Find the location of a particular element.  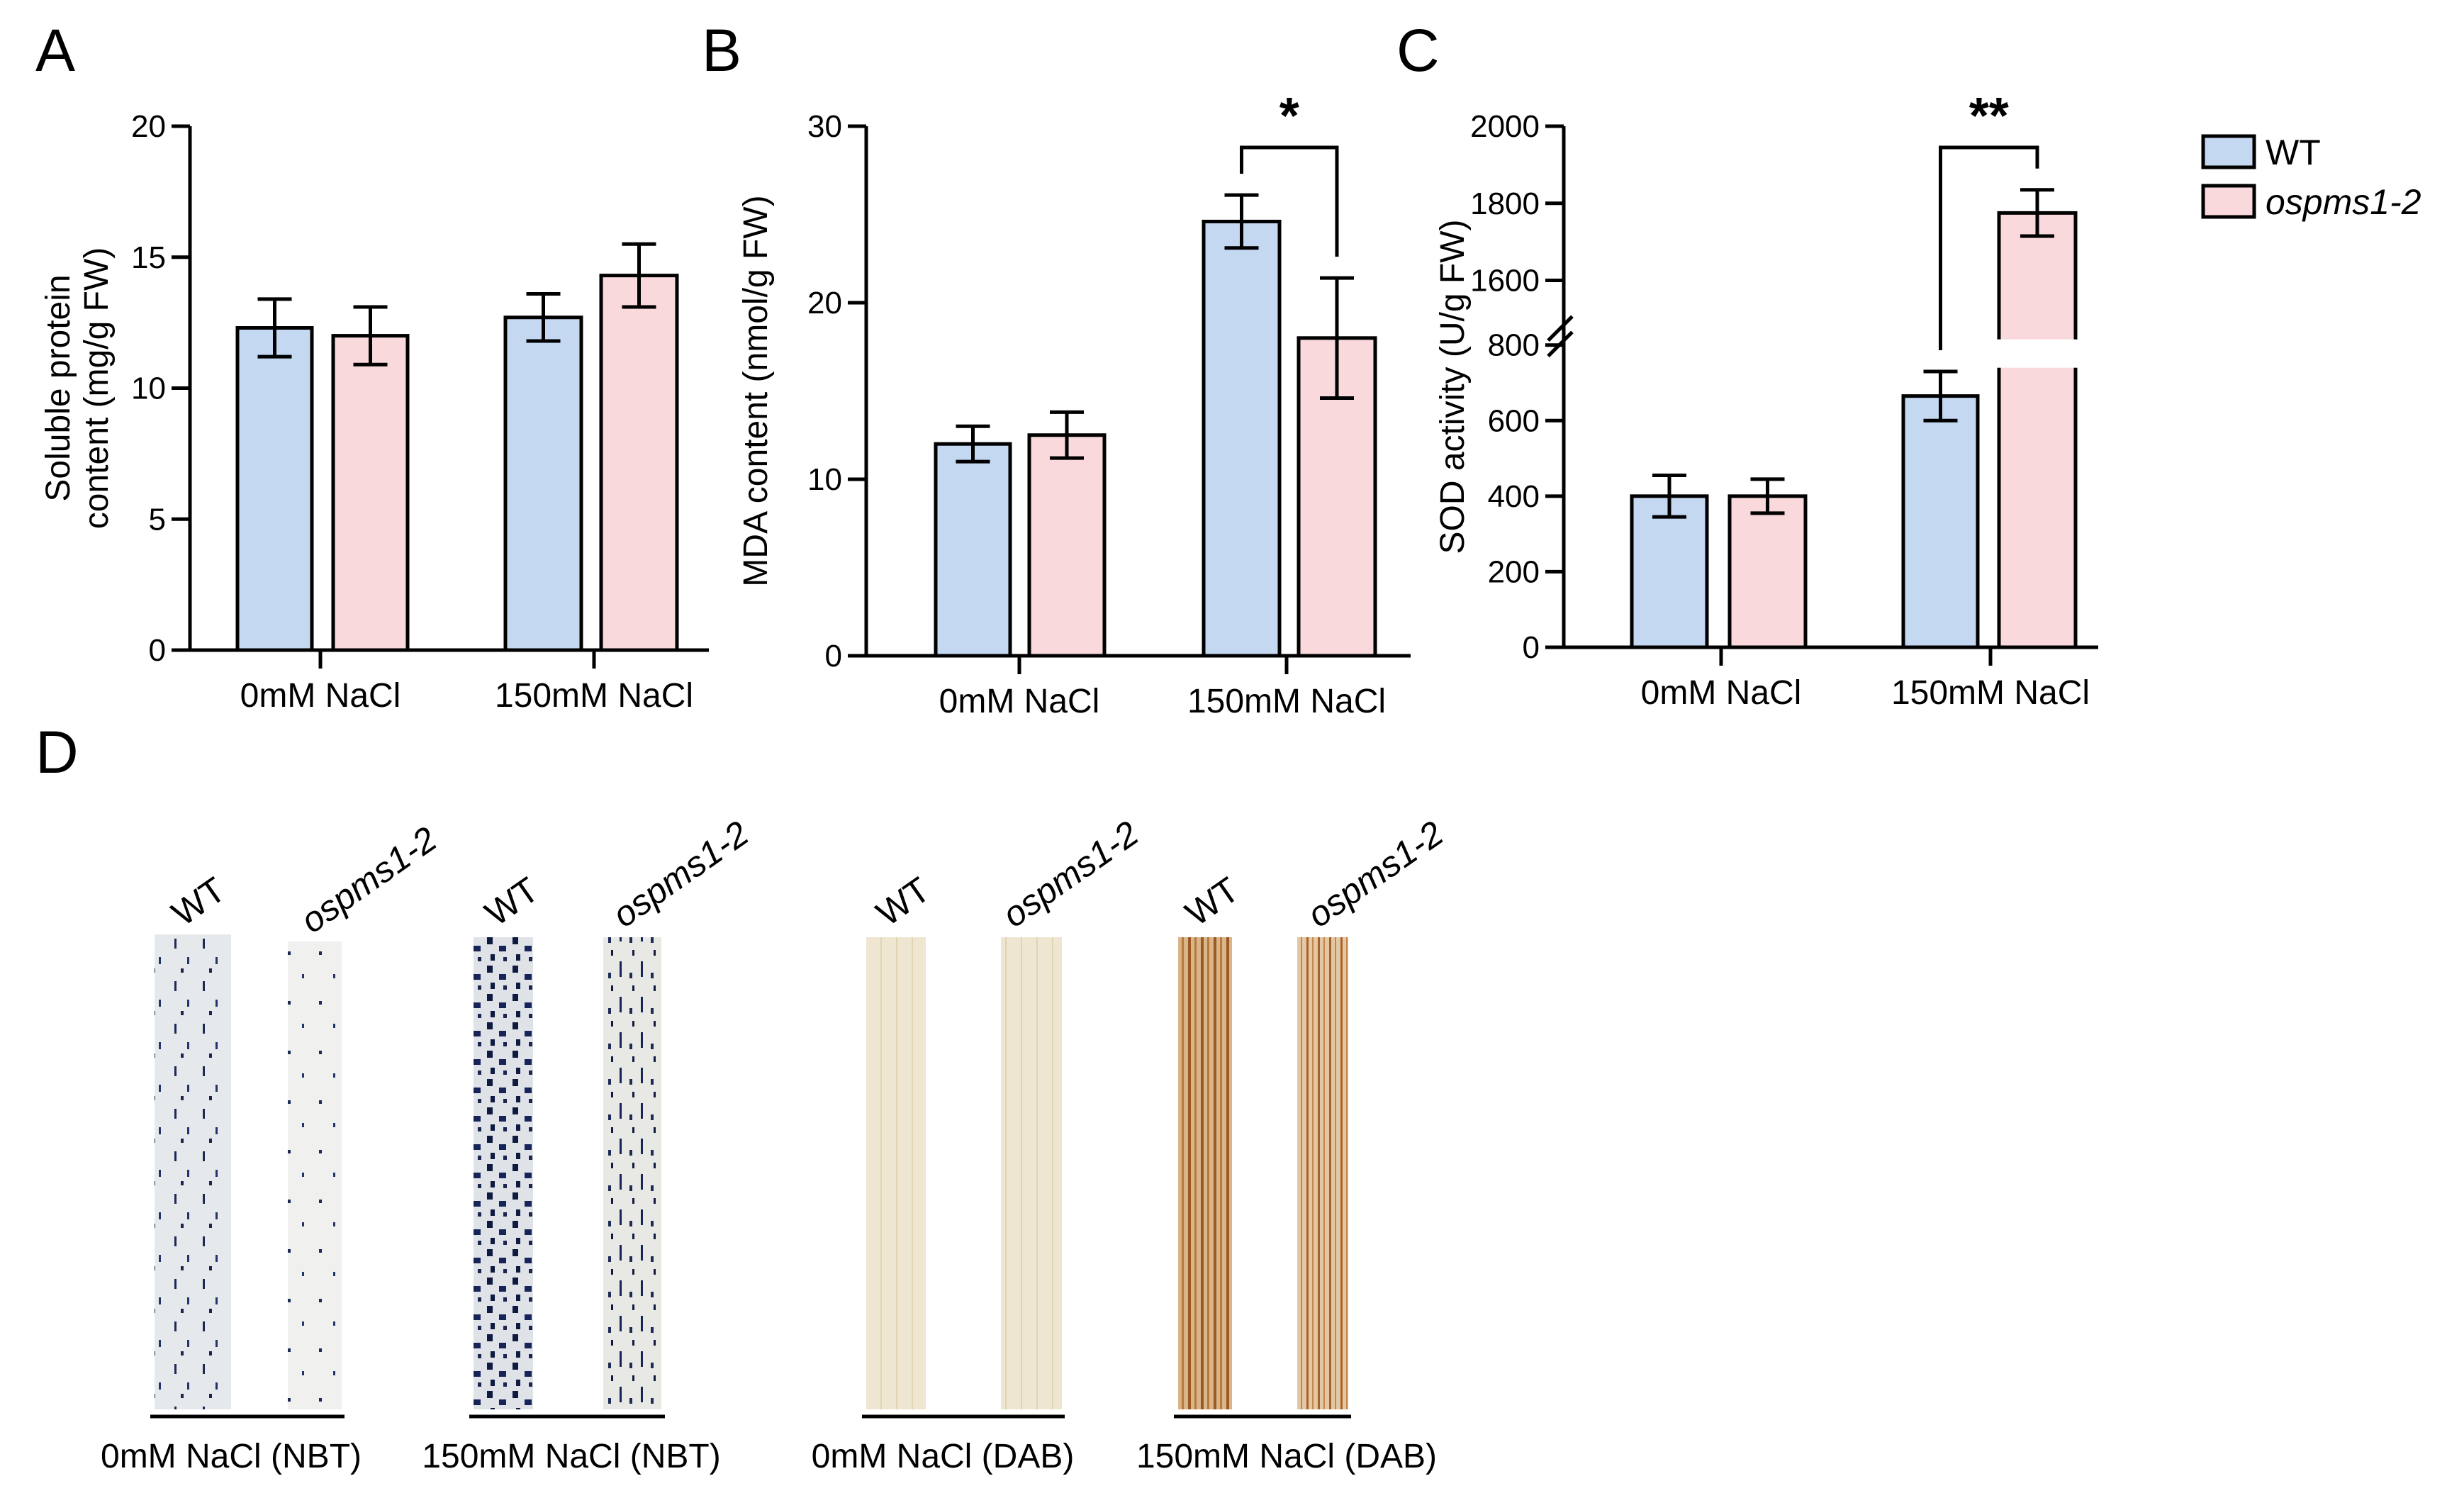

group-caption-2: 150mM NaCl (NBT) is located at coordinates (571, 1457).